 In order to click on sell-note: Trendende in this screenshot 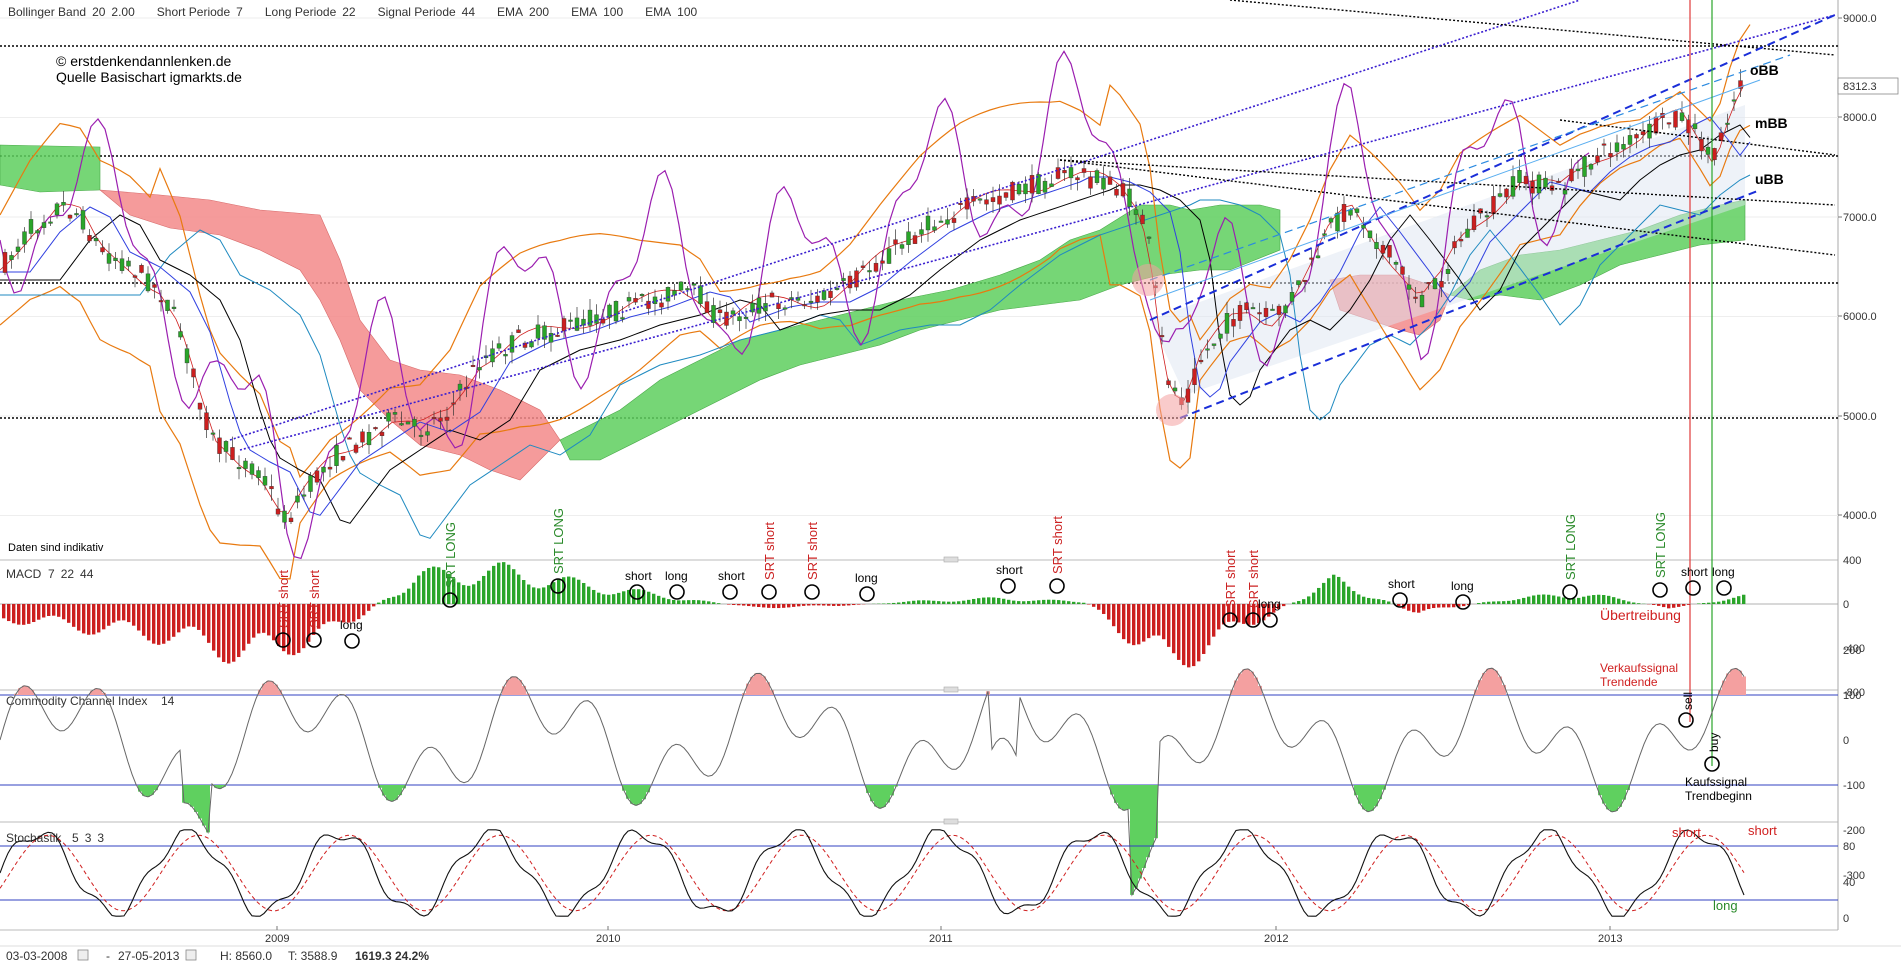, I will do `click(1629, 682)`.